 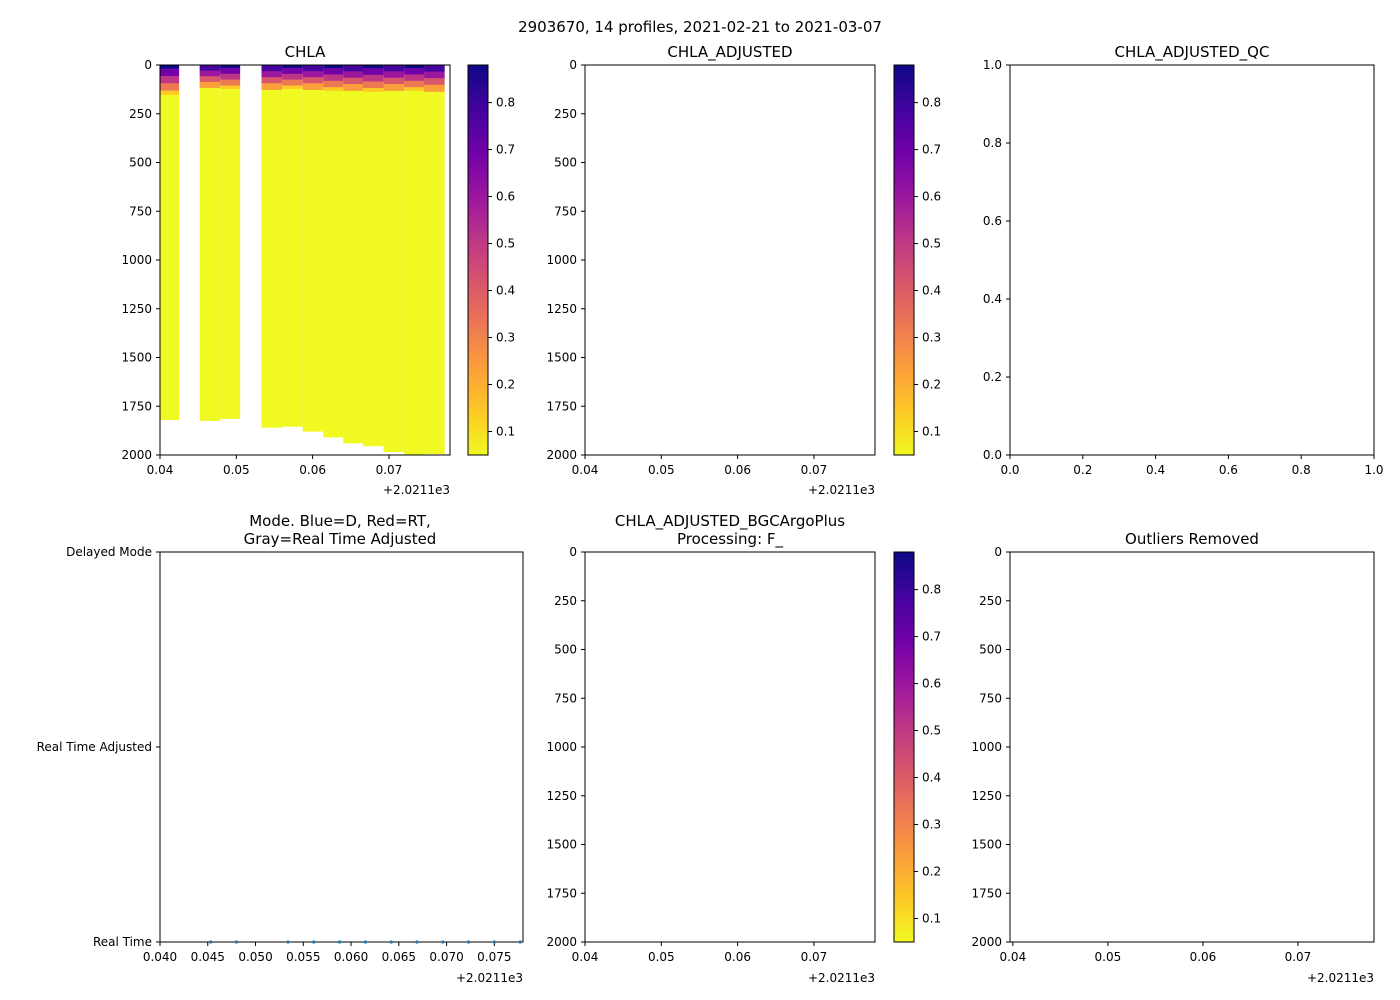 What do you see at coordinates (1155, 470) in the screenshot?
I see `x-tick-label: 0.4` at bounding box center [1155, 470].